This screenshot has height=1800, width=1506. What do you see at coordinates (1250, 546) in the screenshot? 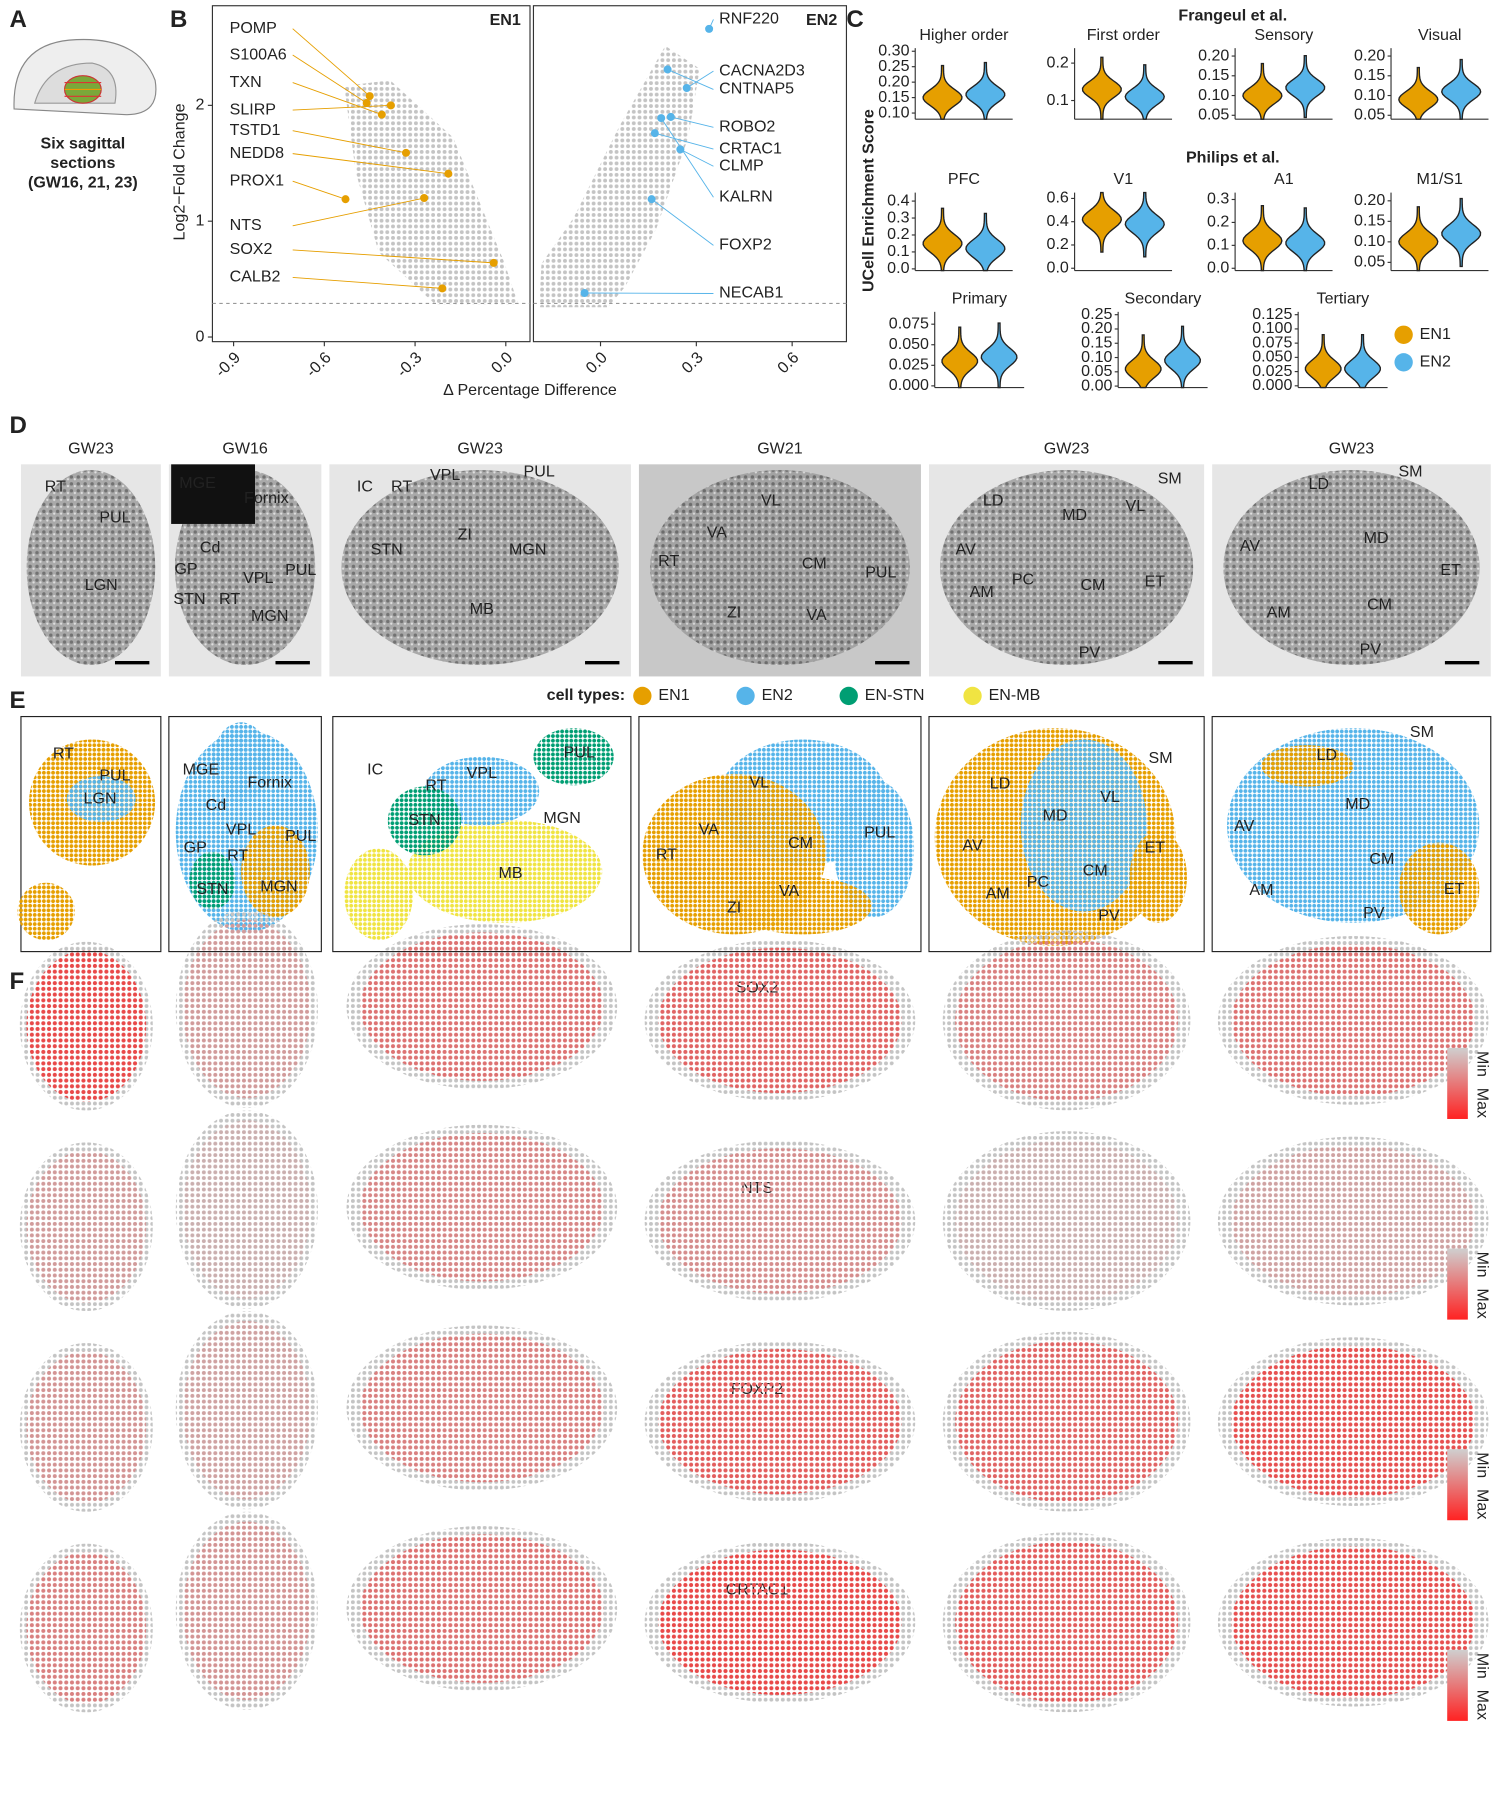
I see `region-label: AV` at bounding box center [1250, 546].